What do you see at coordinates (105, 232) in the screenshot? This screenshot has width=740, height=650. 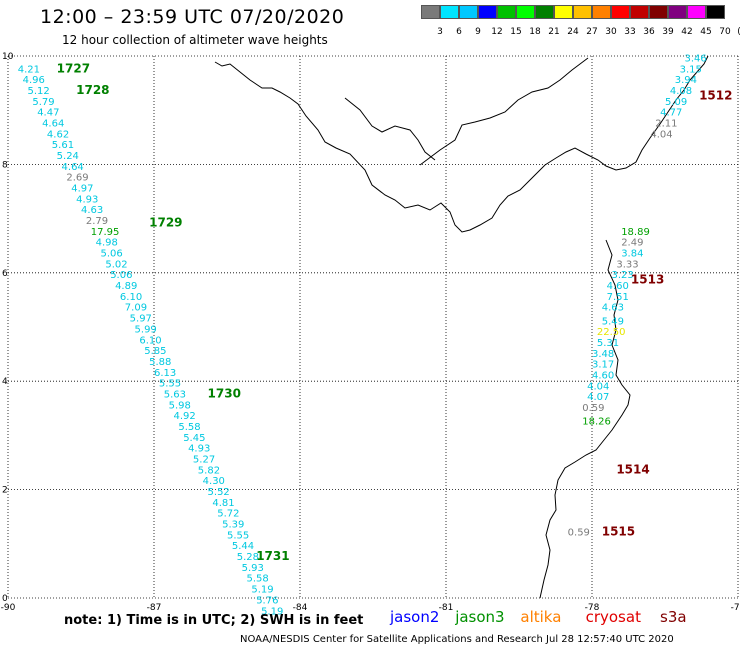 I see `wave-height-reading: 17.95` at bounding box center [105, 232].